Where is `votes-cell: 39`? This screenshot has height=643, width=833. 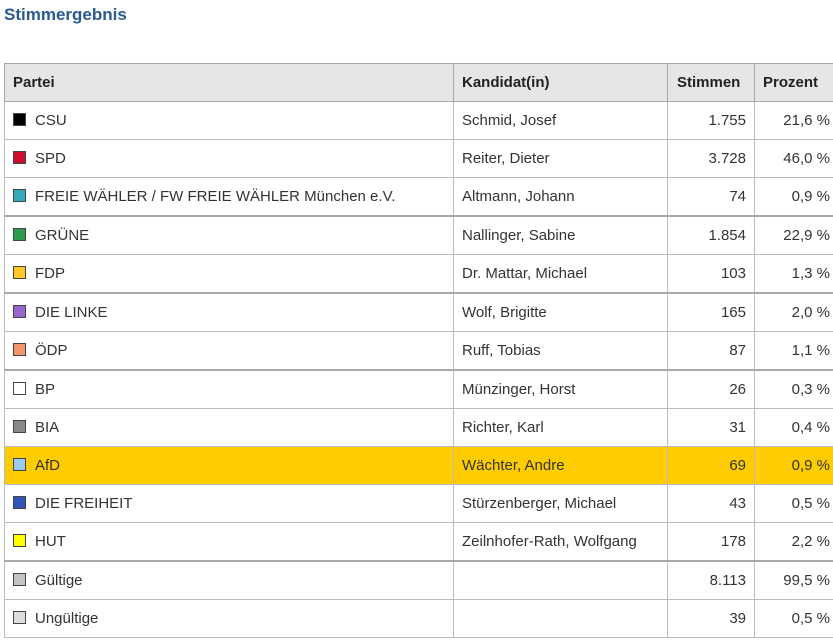
votes-cell: 39 is located at coordinates (711, 618).